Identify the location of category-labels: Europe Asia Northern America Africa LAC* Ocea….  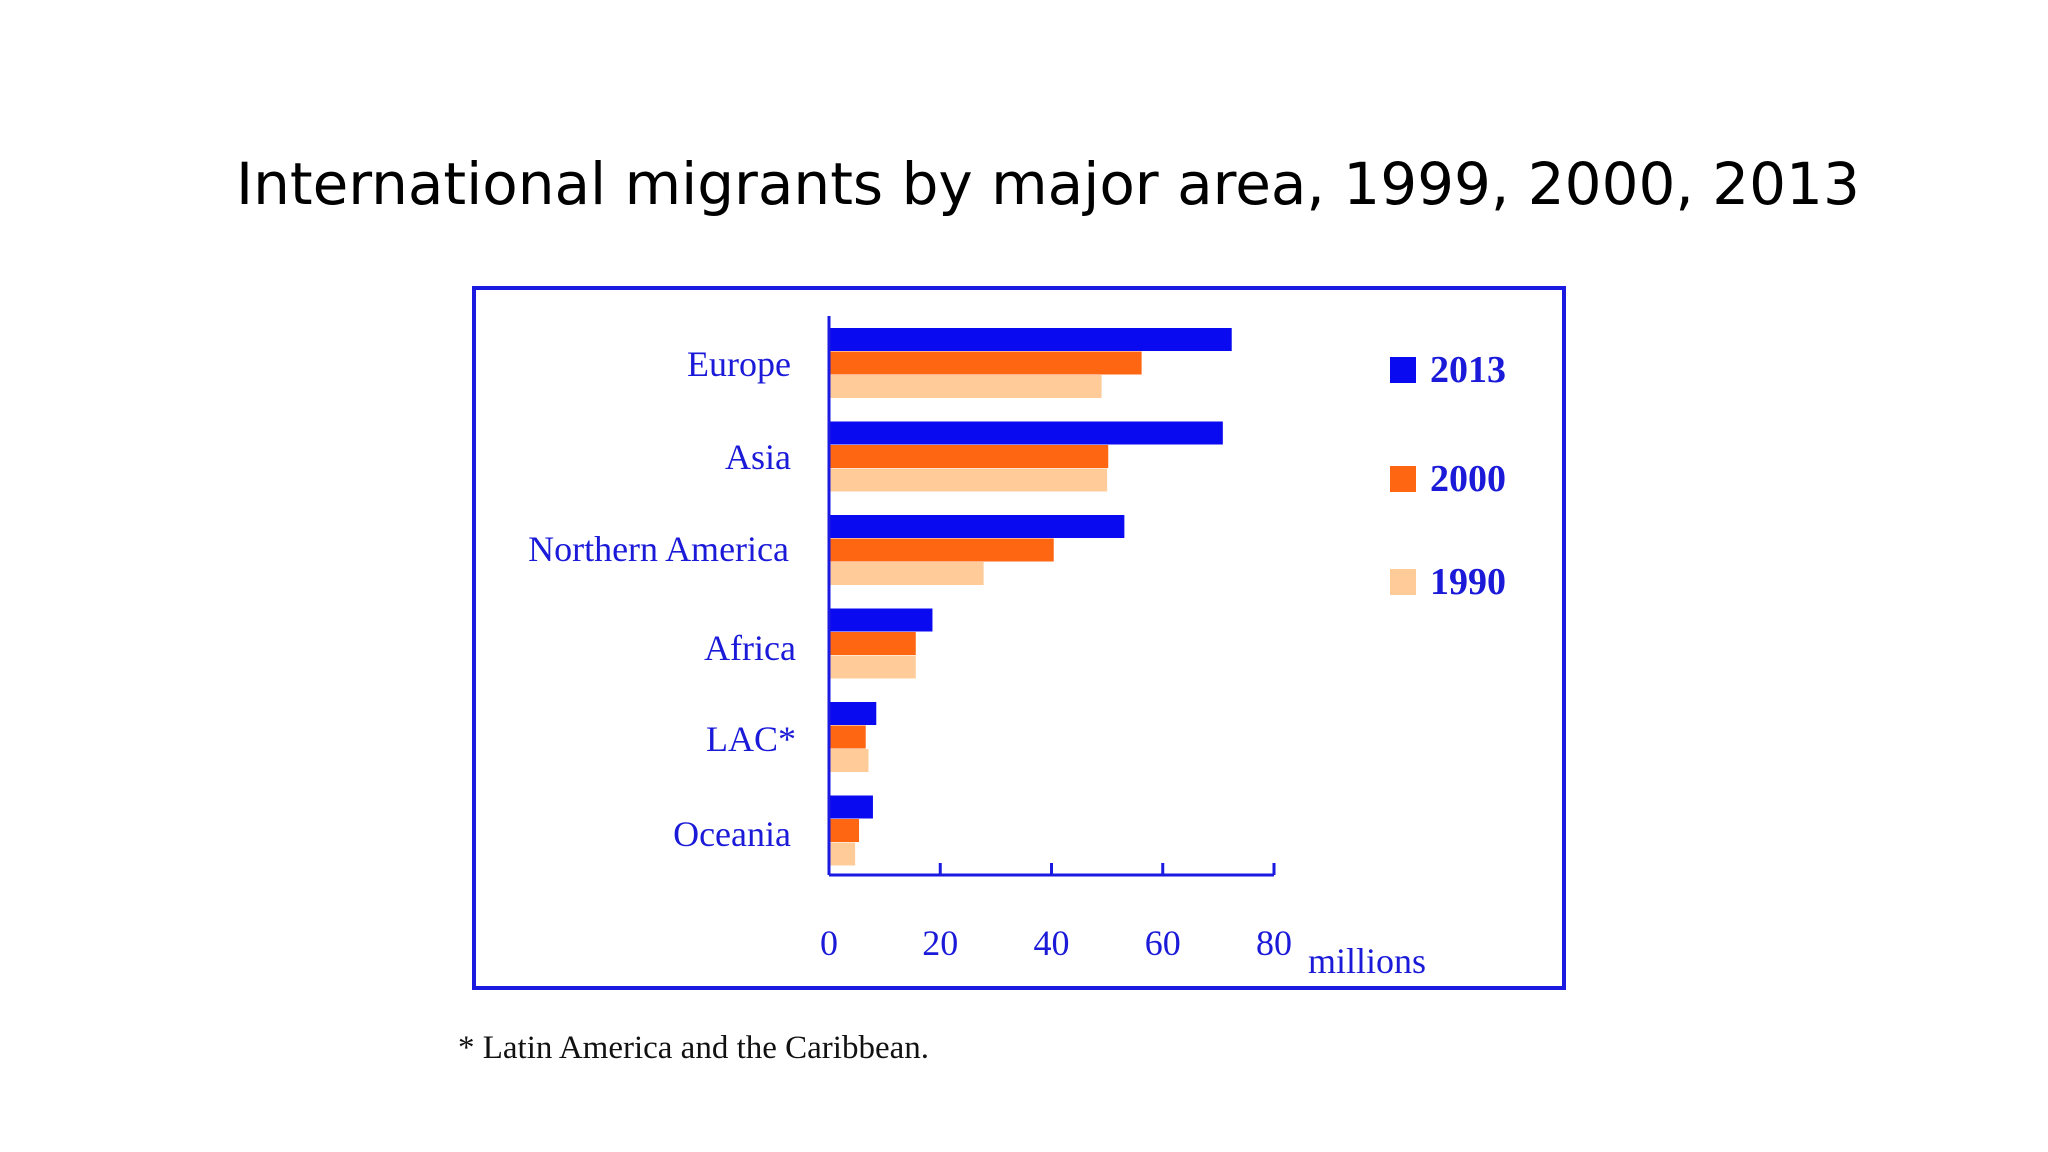
(662, 599).